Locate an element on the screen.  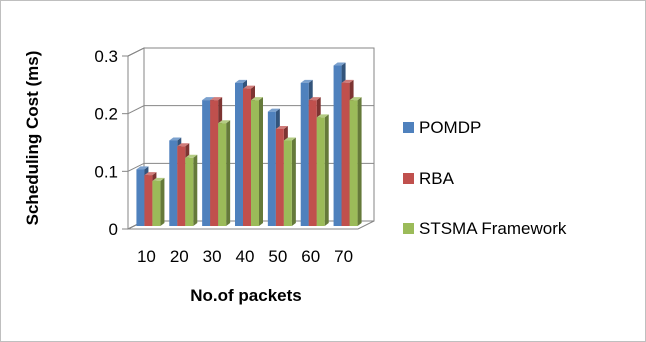
y-tick-labels: 0 0.1 0.2 0.3 is located at coordinates (106, 143).